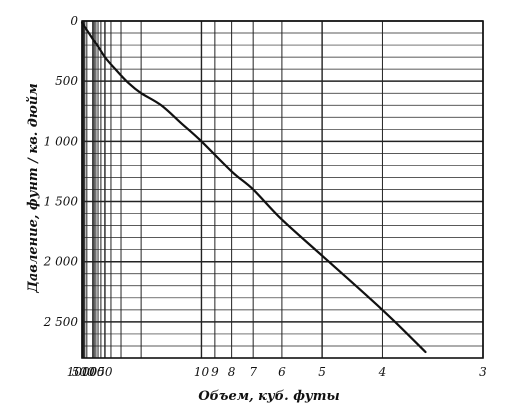  I want to click on x-tick-label: 3, so click(483, 372).